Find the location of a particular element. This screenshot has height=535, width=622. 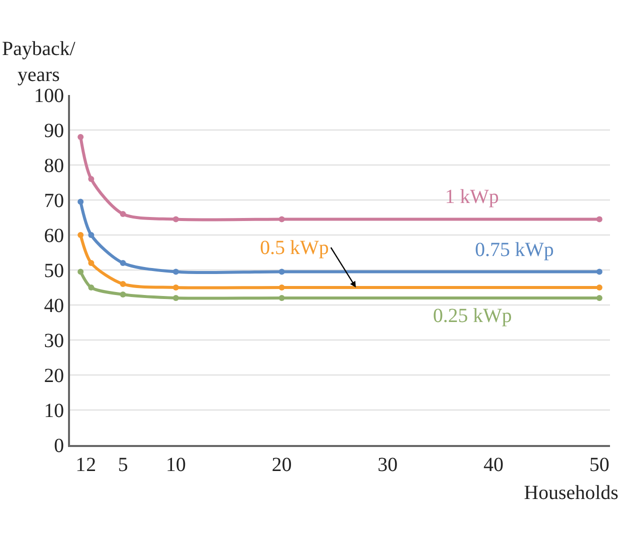

series-label: 0.25 kWp is located at coordinates (472, 316).